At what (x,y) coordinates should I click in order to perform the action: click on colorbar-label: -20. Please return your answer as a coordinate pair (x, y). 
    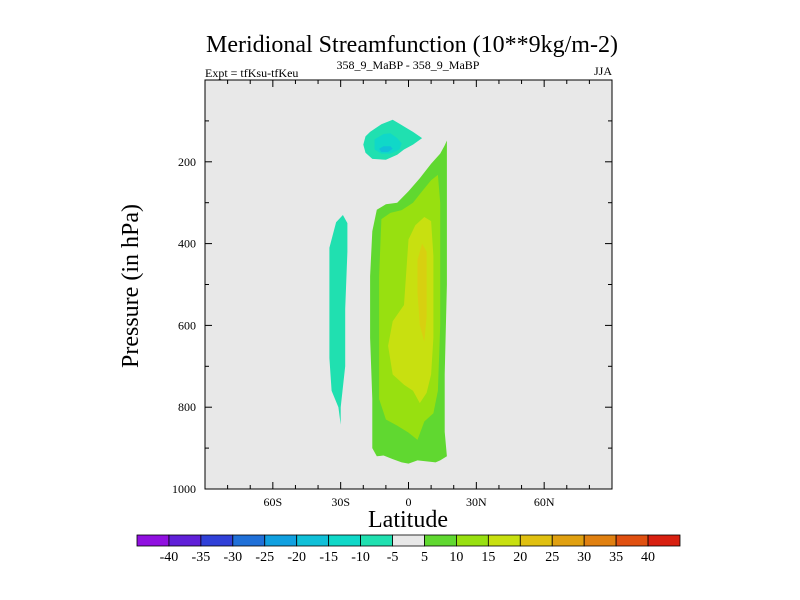
    Looking at the image, I should click on (296, 557).